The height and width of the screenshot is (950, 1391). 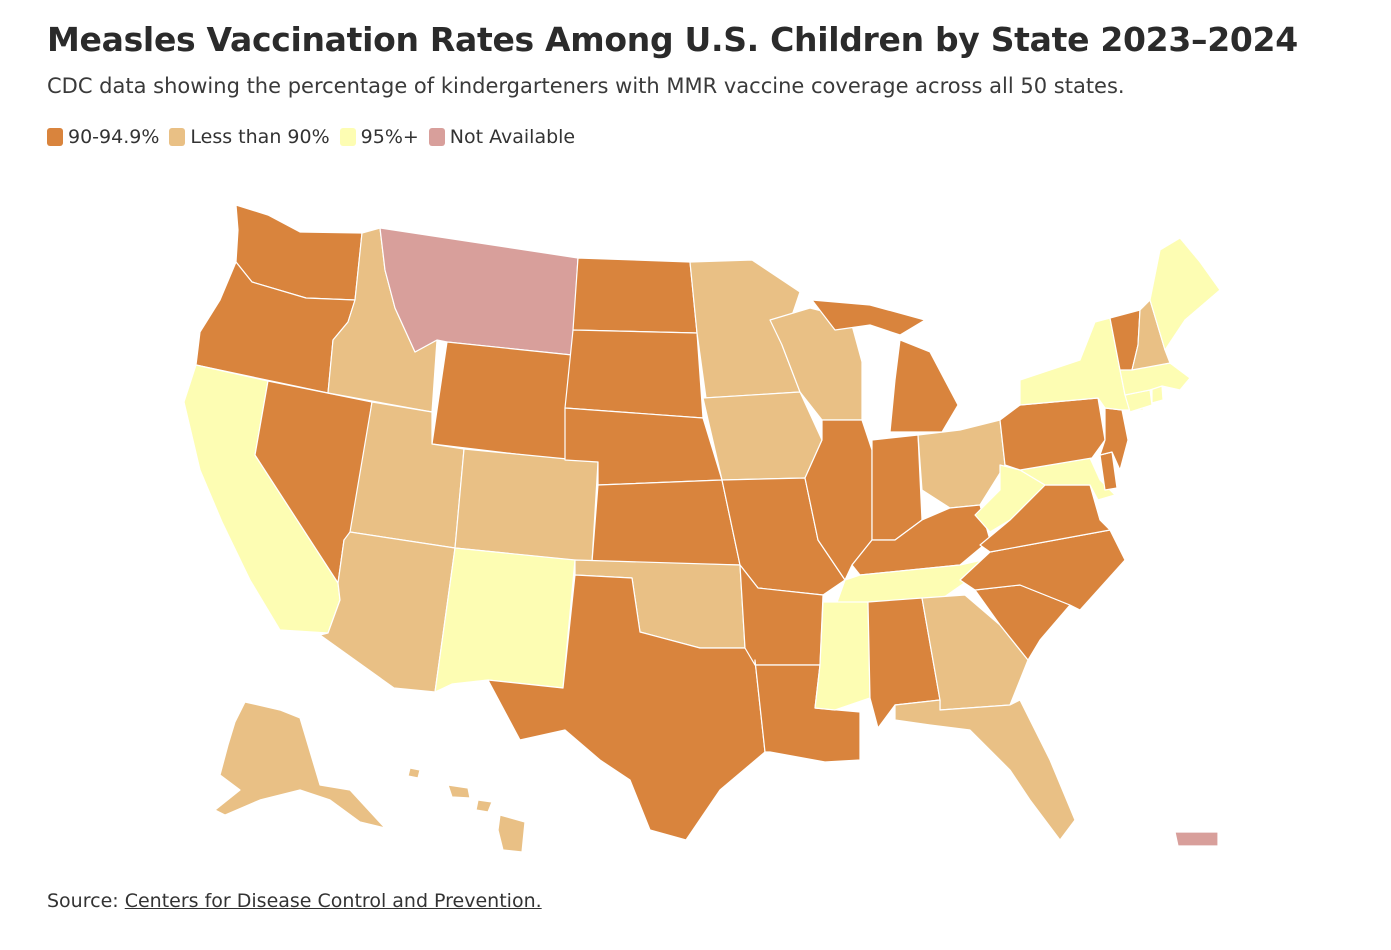 I want to click on legend-item-low: Less than 90%, so click(x=249, y=137).